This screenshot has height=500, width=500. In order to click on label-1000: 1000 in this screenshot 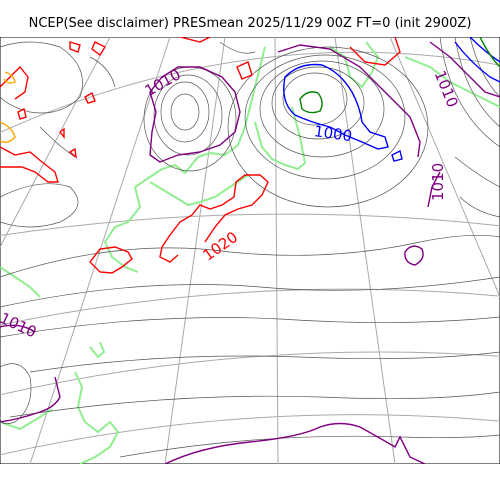, I will do `click(333, 133)`.